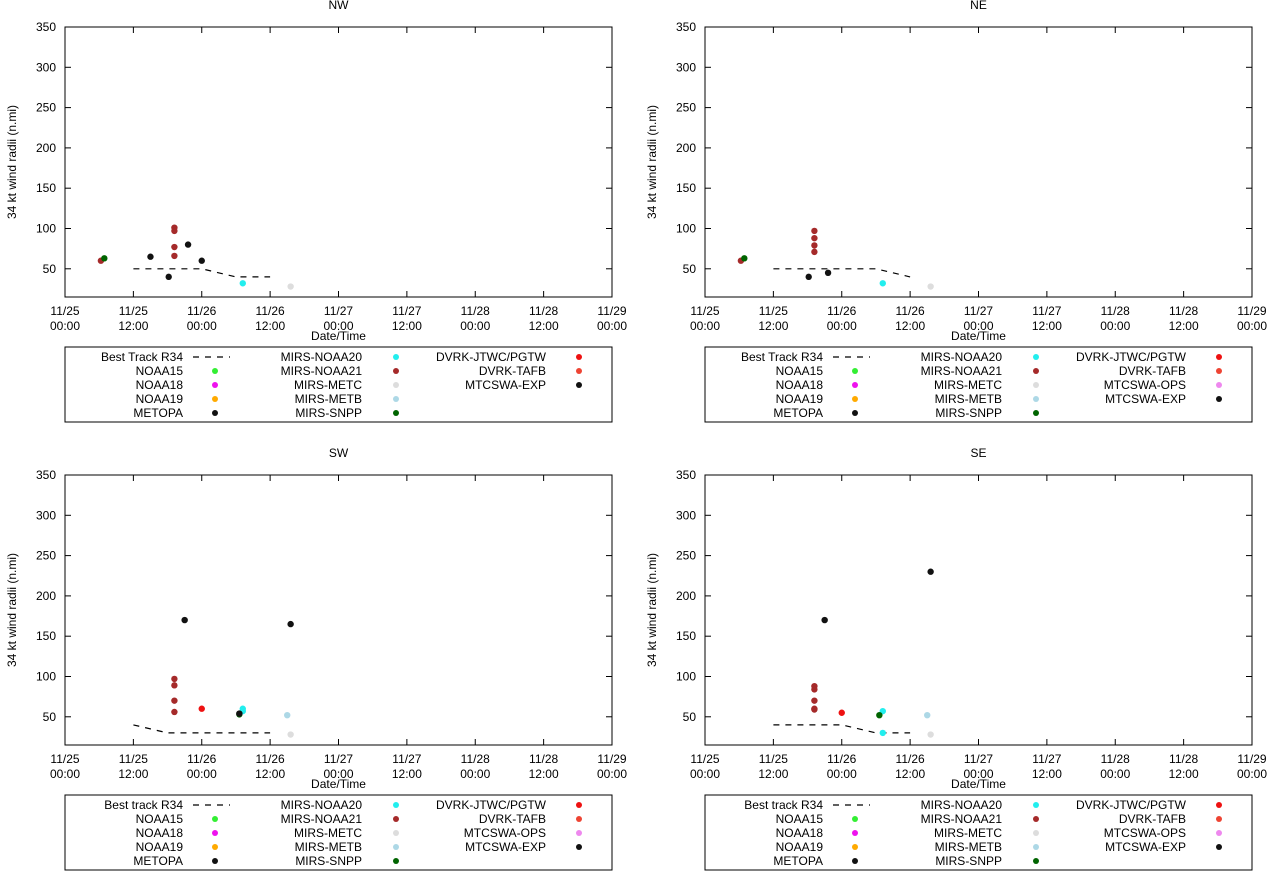  Describe the element at coordinates (46, 596) in the screenshot. I see `y-tick-label: 200` at that location.